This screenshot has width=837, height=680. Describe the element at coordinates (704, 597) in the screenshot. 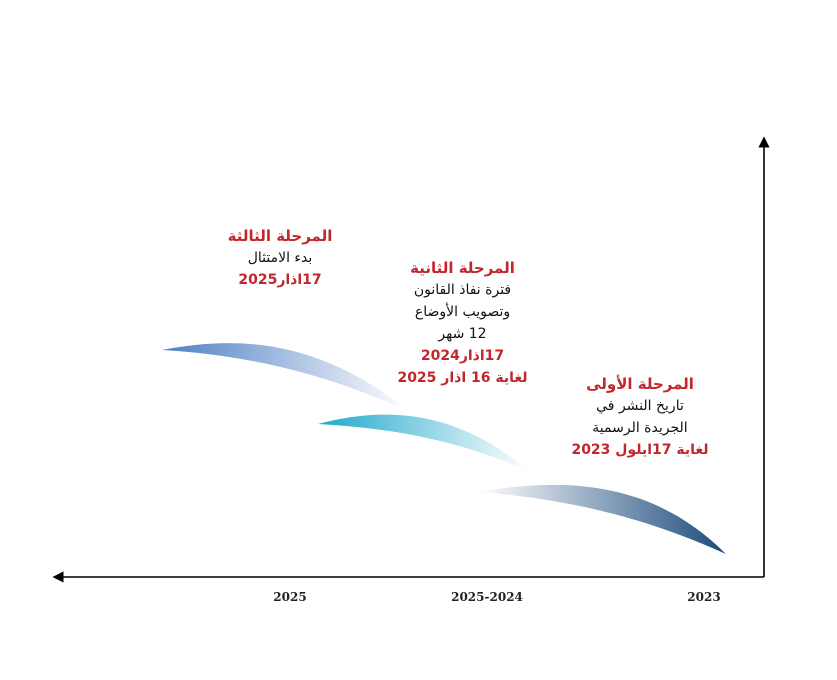

I see `year-label-2023: 2023` at that location.